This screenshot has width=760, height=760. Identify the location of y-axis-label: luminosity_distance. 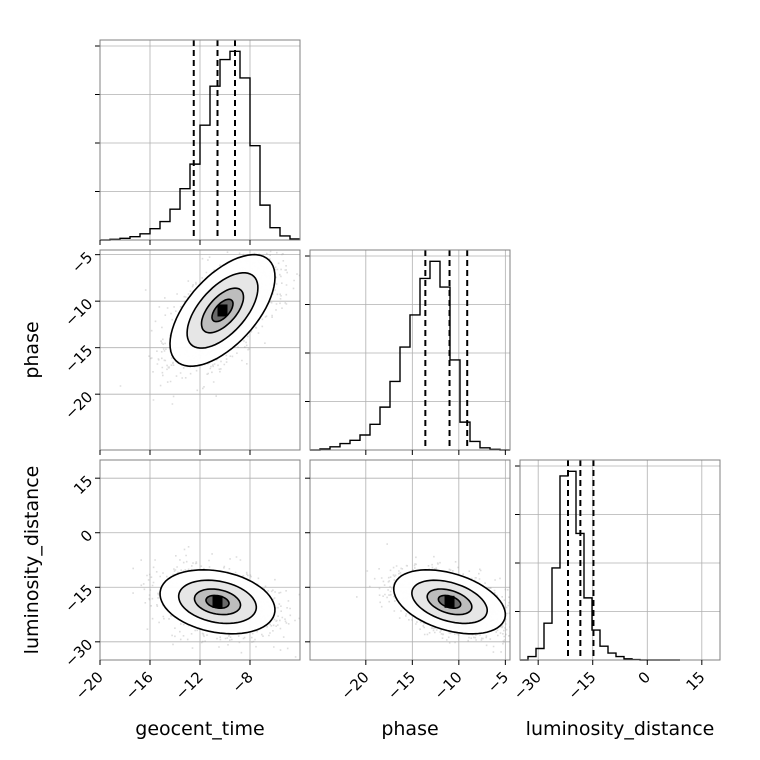
(32, 560).